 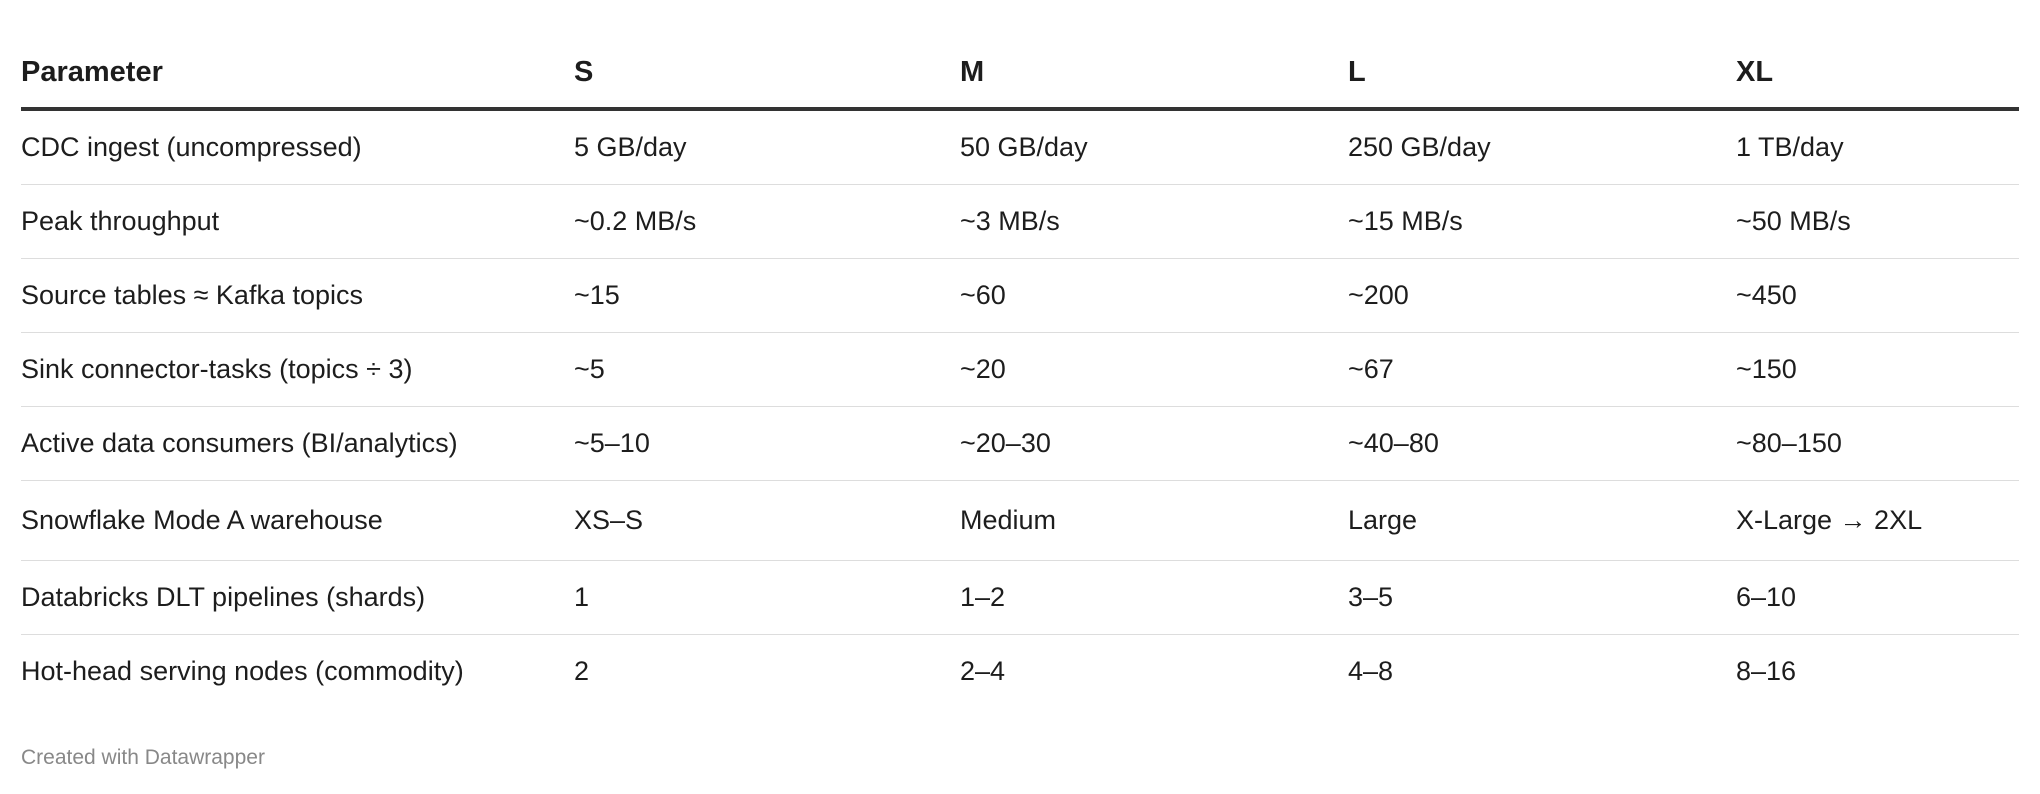 I want to click on table-cell: 5 GB/day, so click(x=767, y=147).